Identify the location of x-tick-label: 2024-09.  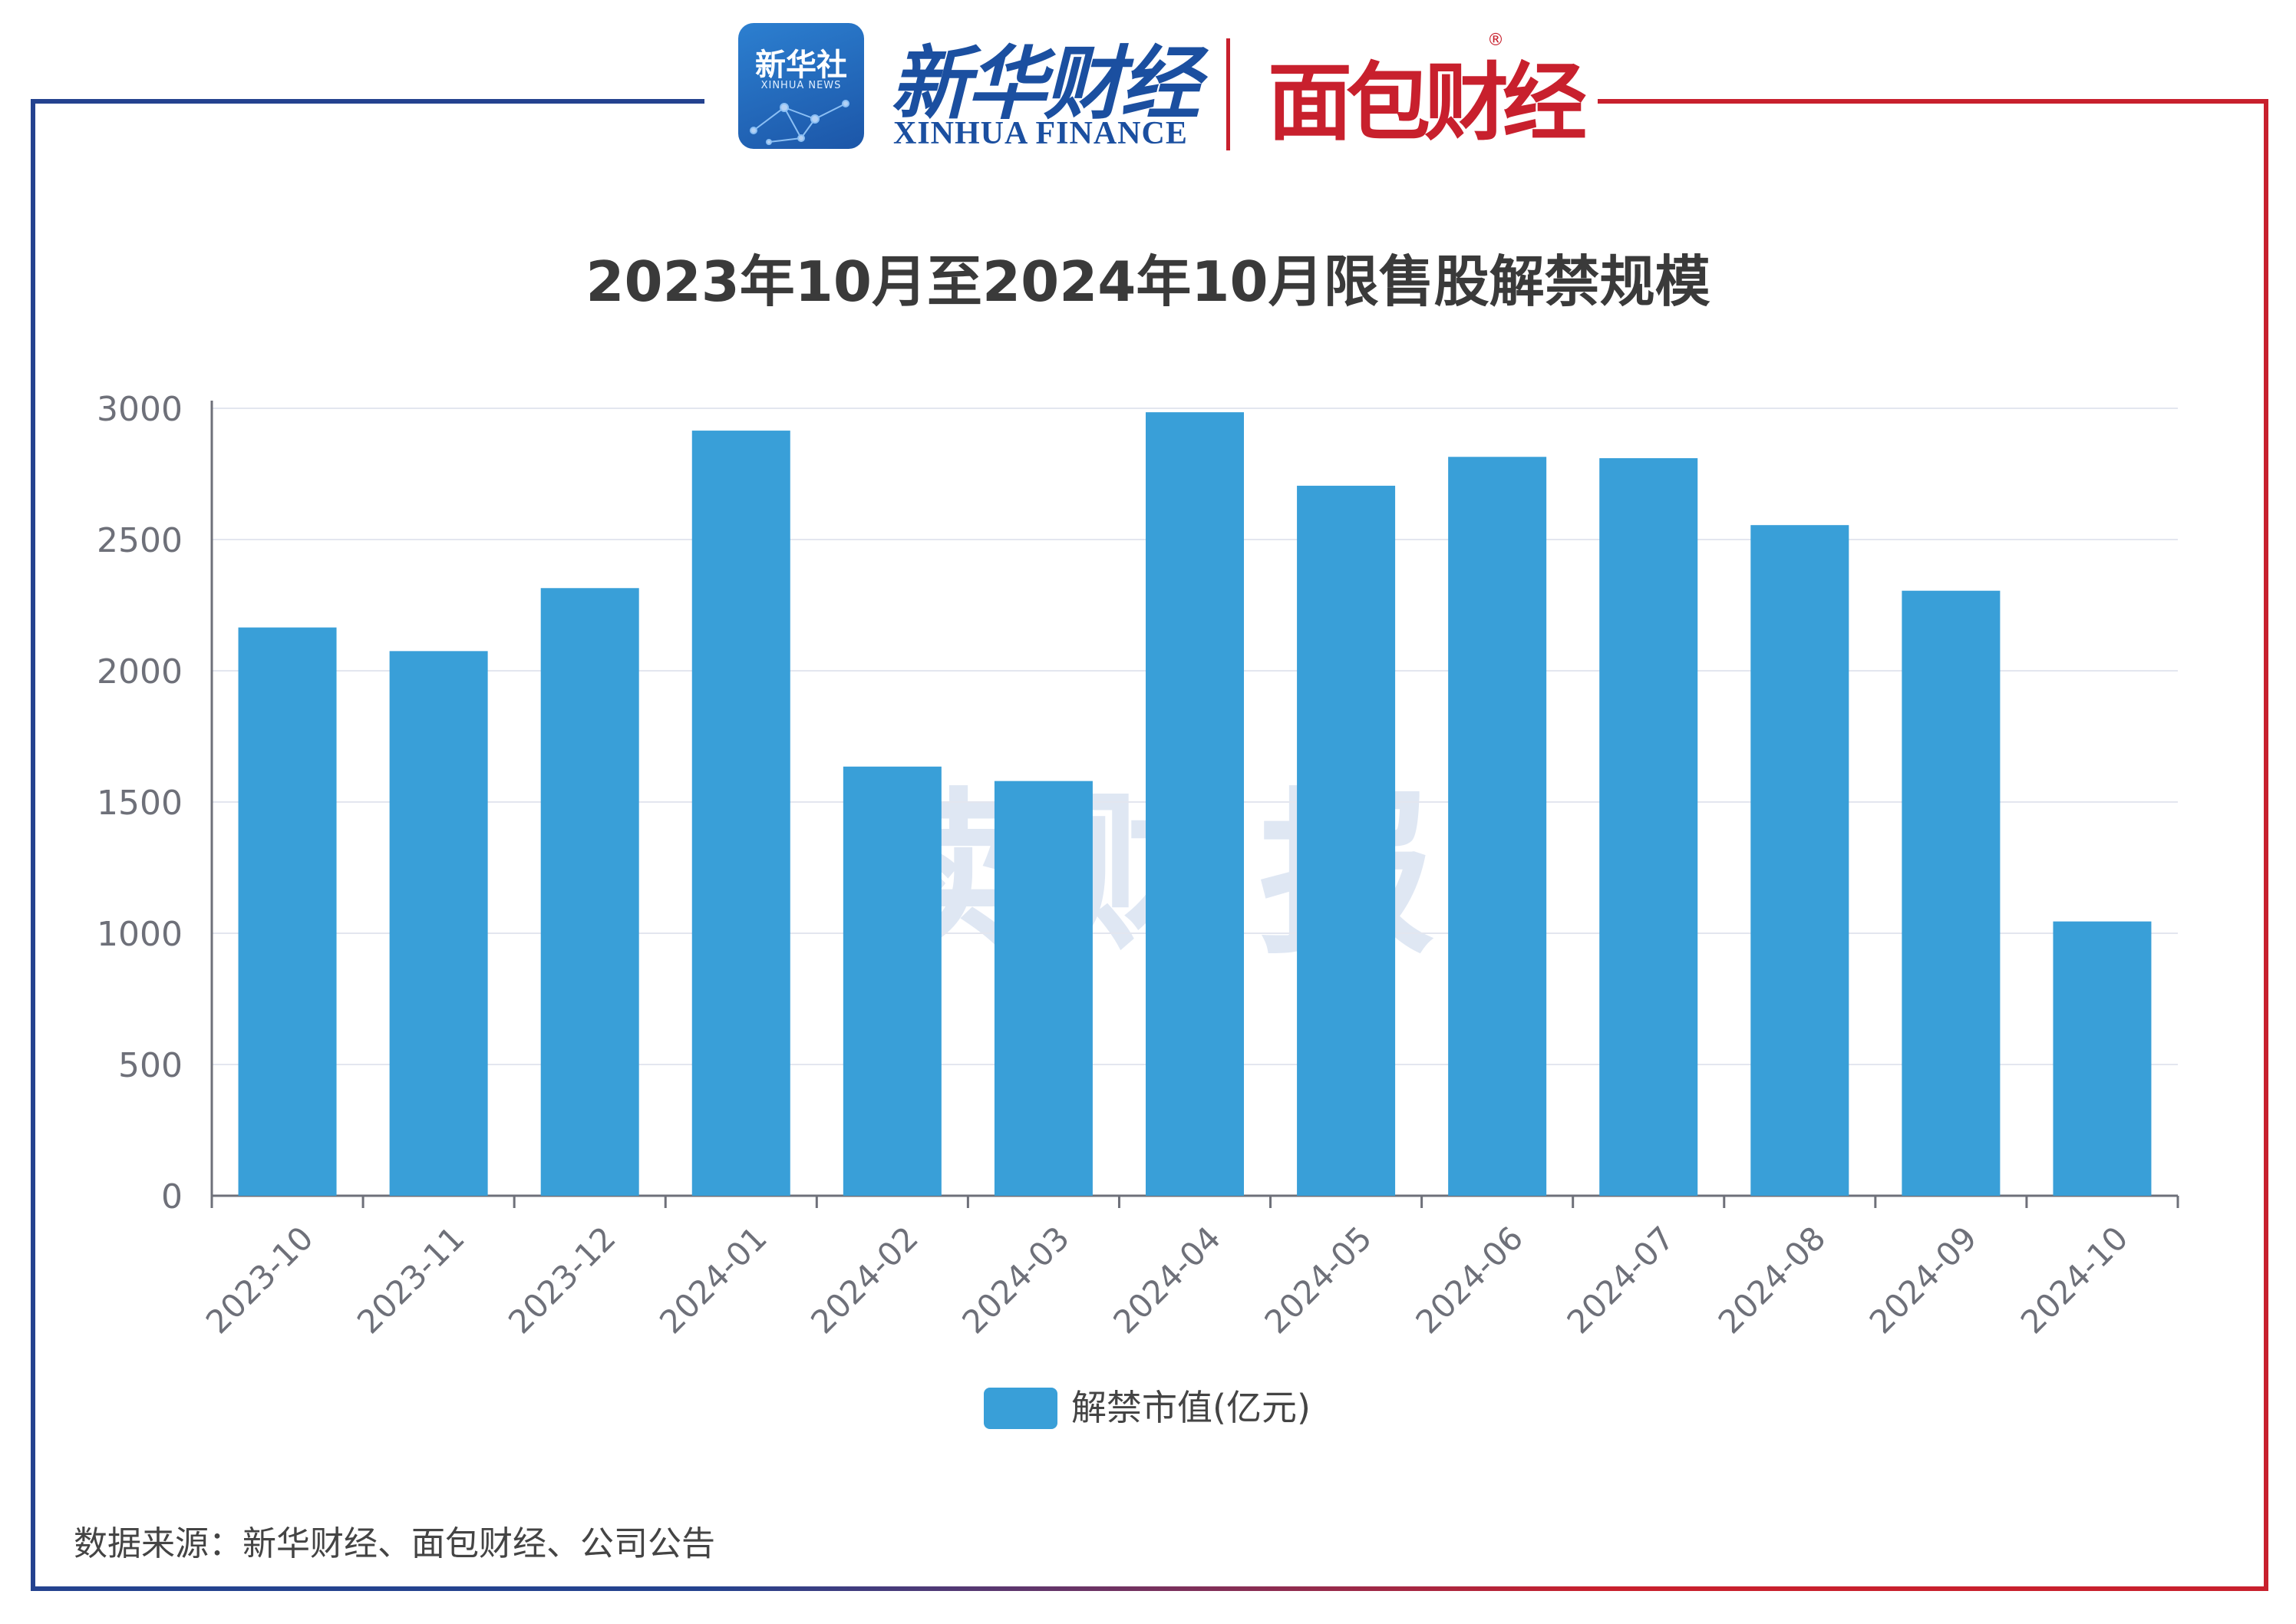
(1923, 1280).